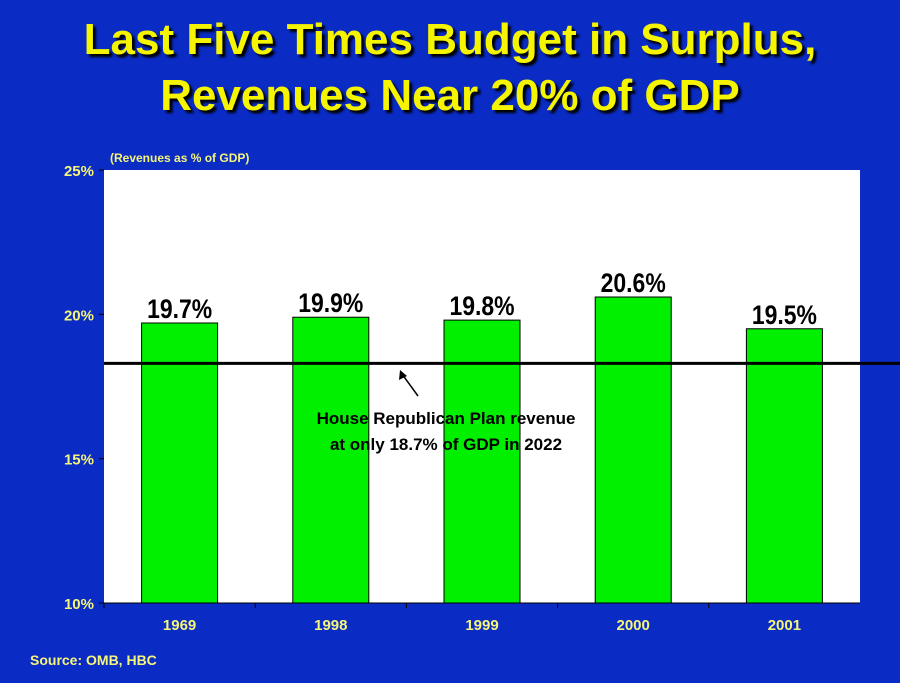 This screenshot has height=683, width=900. What do you see at coordinates (481, 625) in the screenshot?
I see `x-tick-label: 1999` at bounding box center [481, 625].